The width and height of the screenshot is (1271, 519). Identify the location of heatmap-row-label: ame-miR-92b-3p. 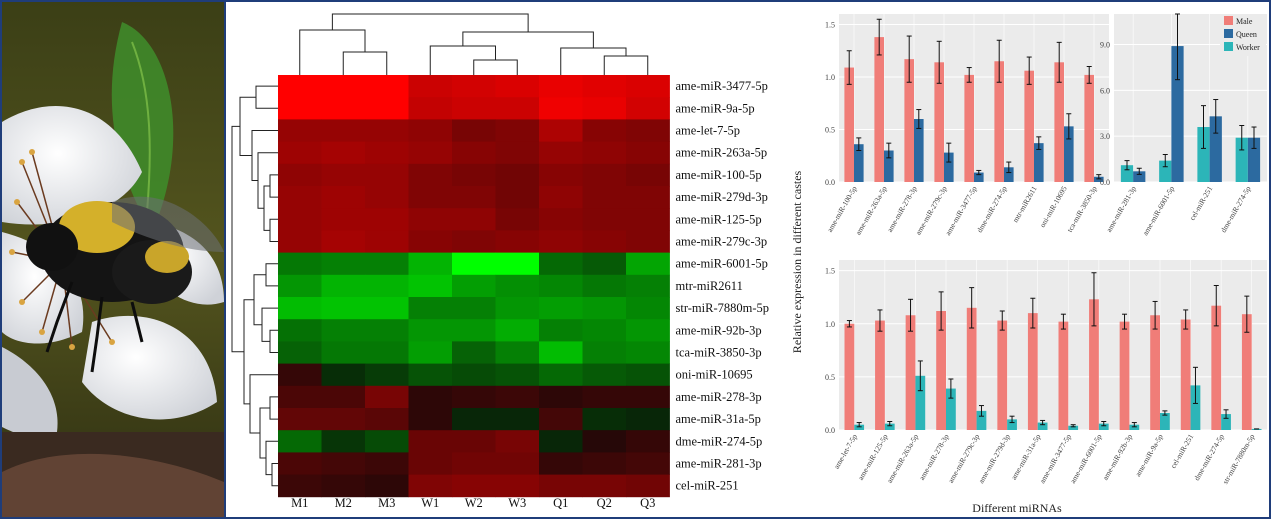
(719, 330).